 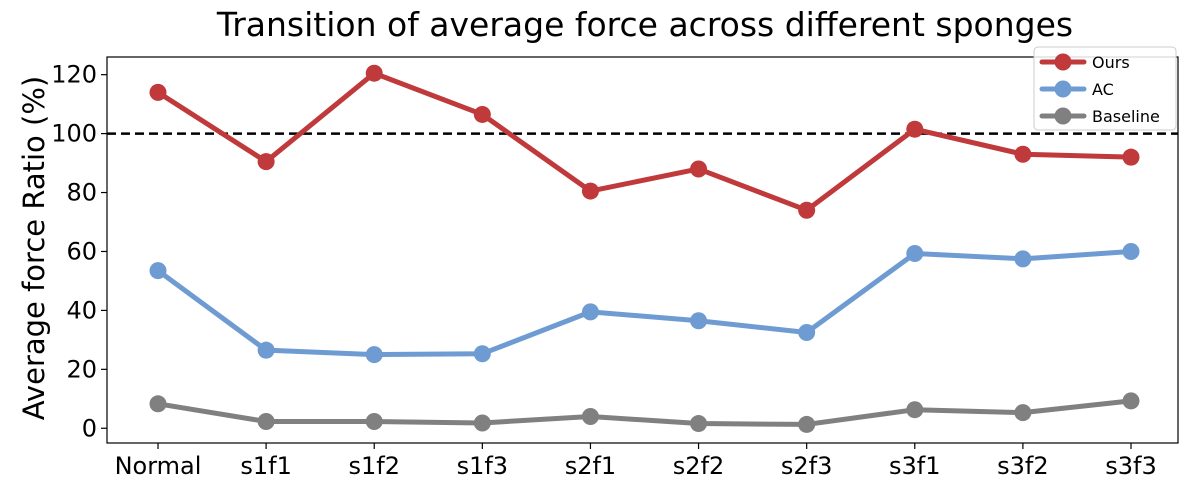 I want to click on legend-label: AC, so click(x=1103, y=89).